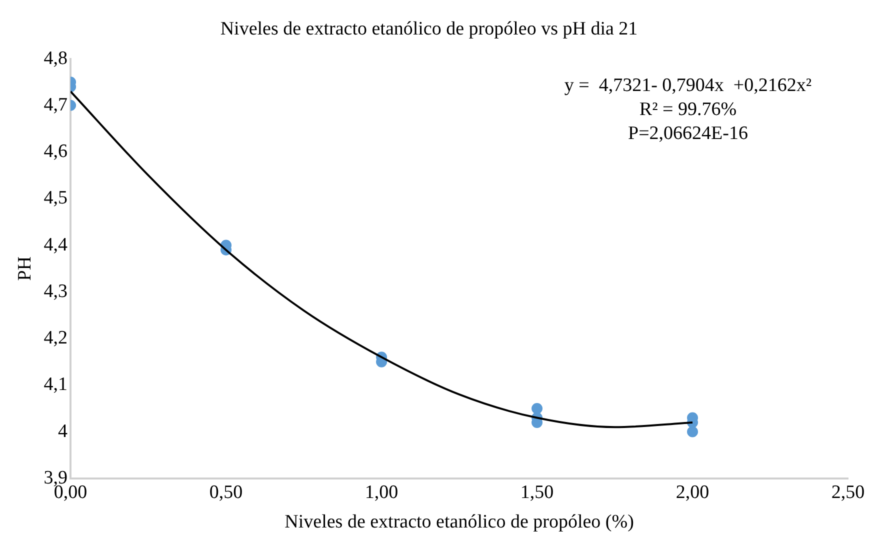 The height and width of the screenshot is (542, 870). I want to click on x-tick-label: 1,00, so click(381, 492).